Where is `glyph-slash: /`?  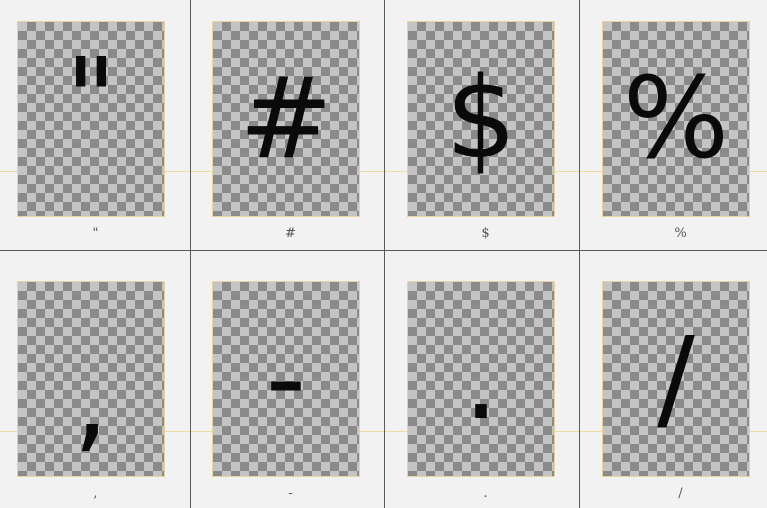
glyph-slash: / is located at coordinates (676, 379).